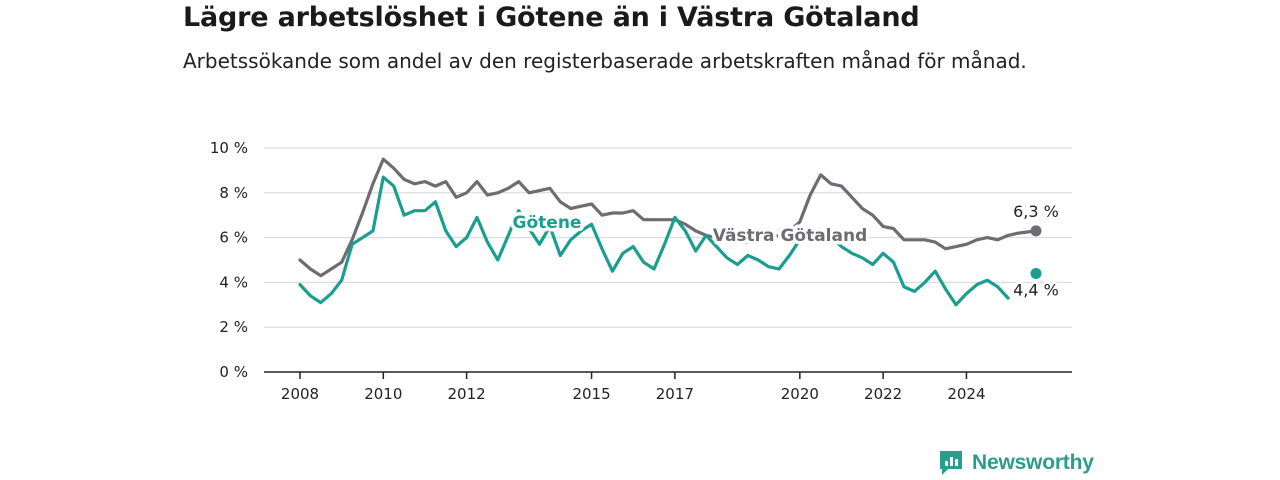 The image size is (1280, 480). Describe the element at coordinates (966, 394) in the screenshot. I see `x-tick-label: 2024` at that location.